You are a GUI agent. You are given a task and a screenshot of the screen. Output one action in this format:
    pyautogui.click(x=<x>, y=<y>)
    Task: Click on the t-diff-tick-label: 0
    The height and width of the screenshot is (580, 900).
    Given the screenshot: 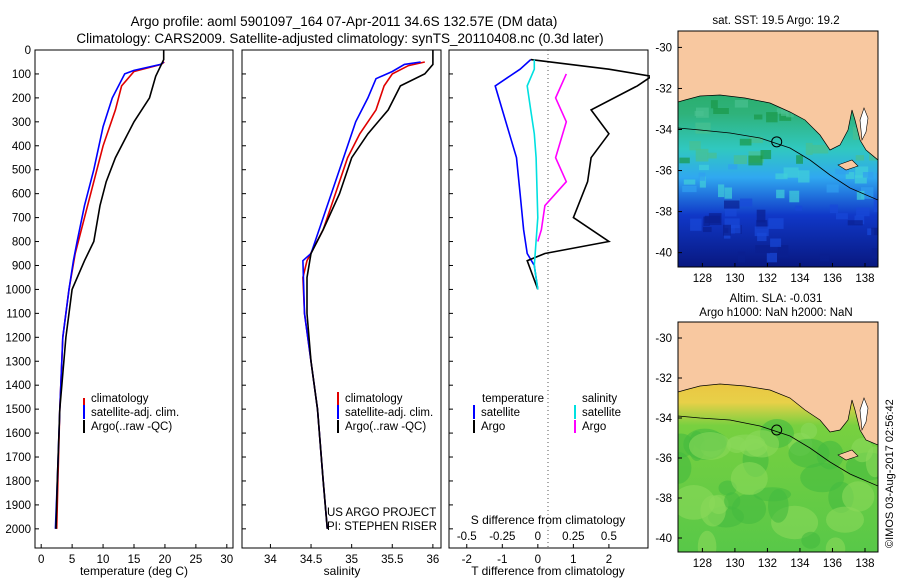 What is the action you would take?
    pyautogui.click(x=538, y=560)
    